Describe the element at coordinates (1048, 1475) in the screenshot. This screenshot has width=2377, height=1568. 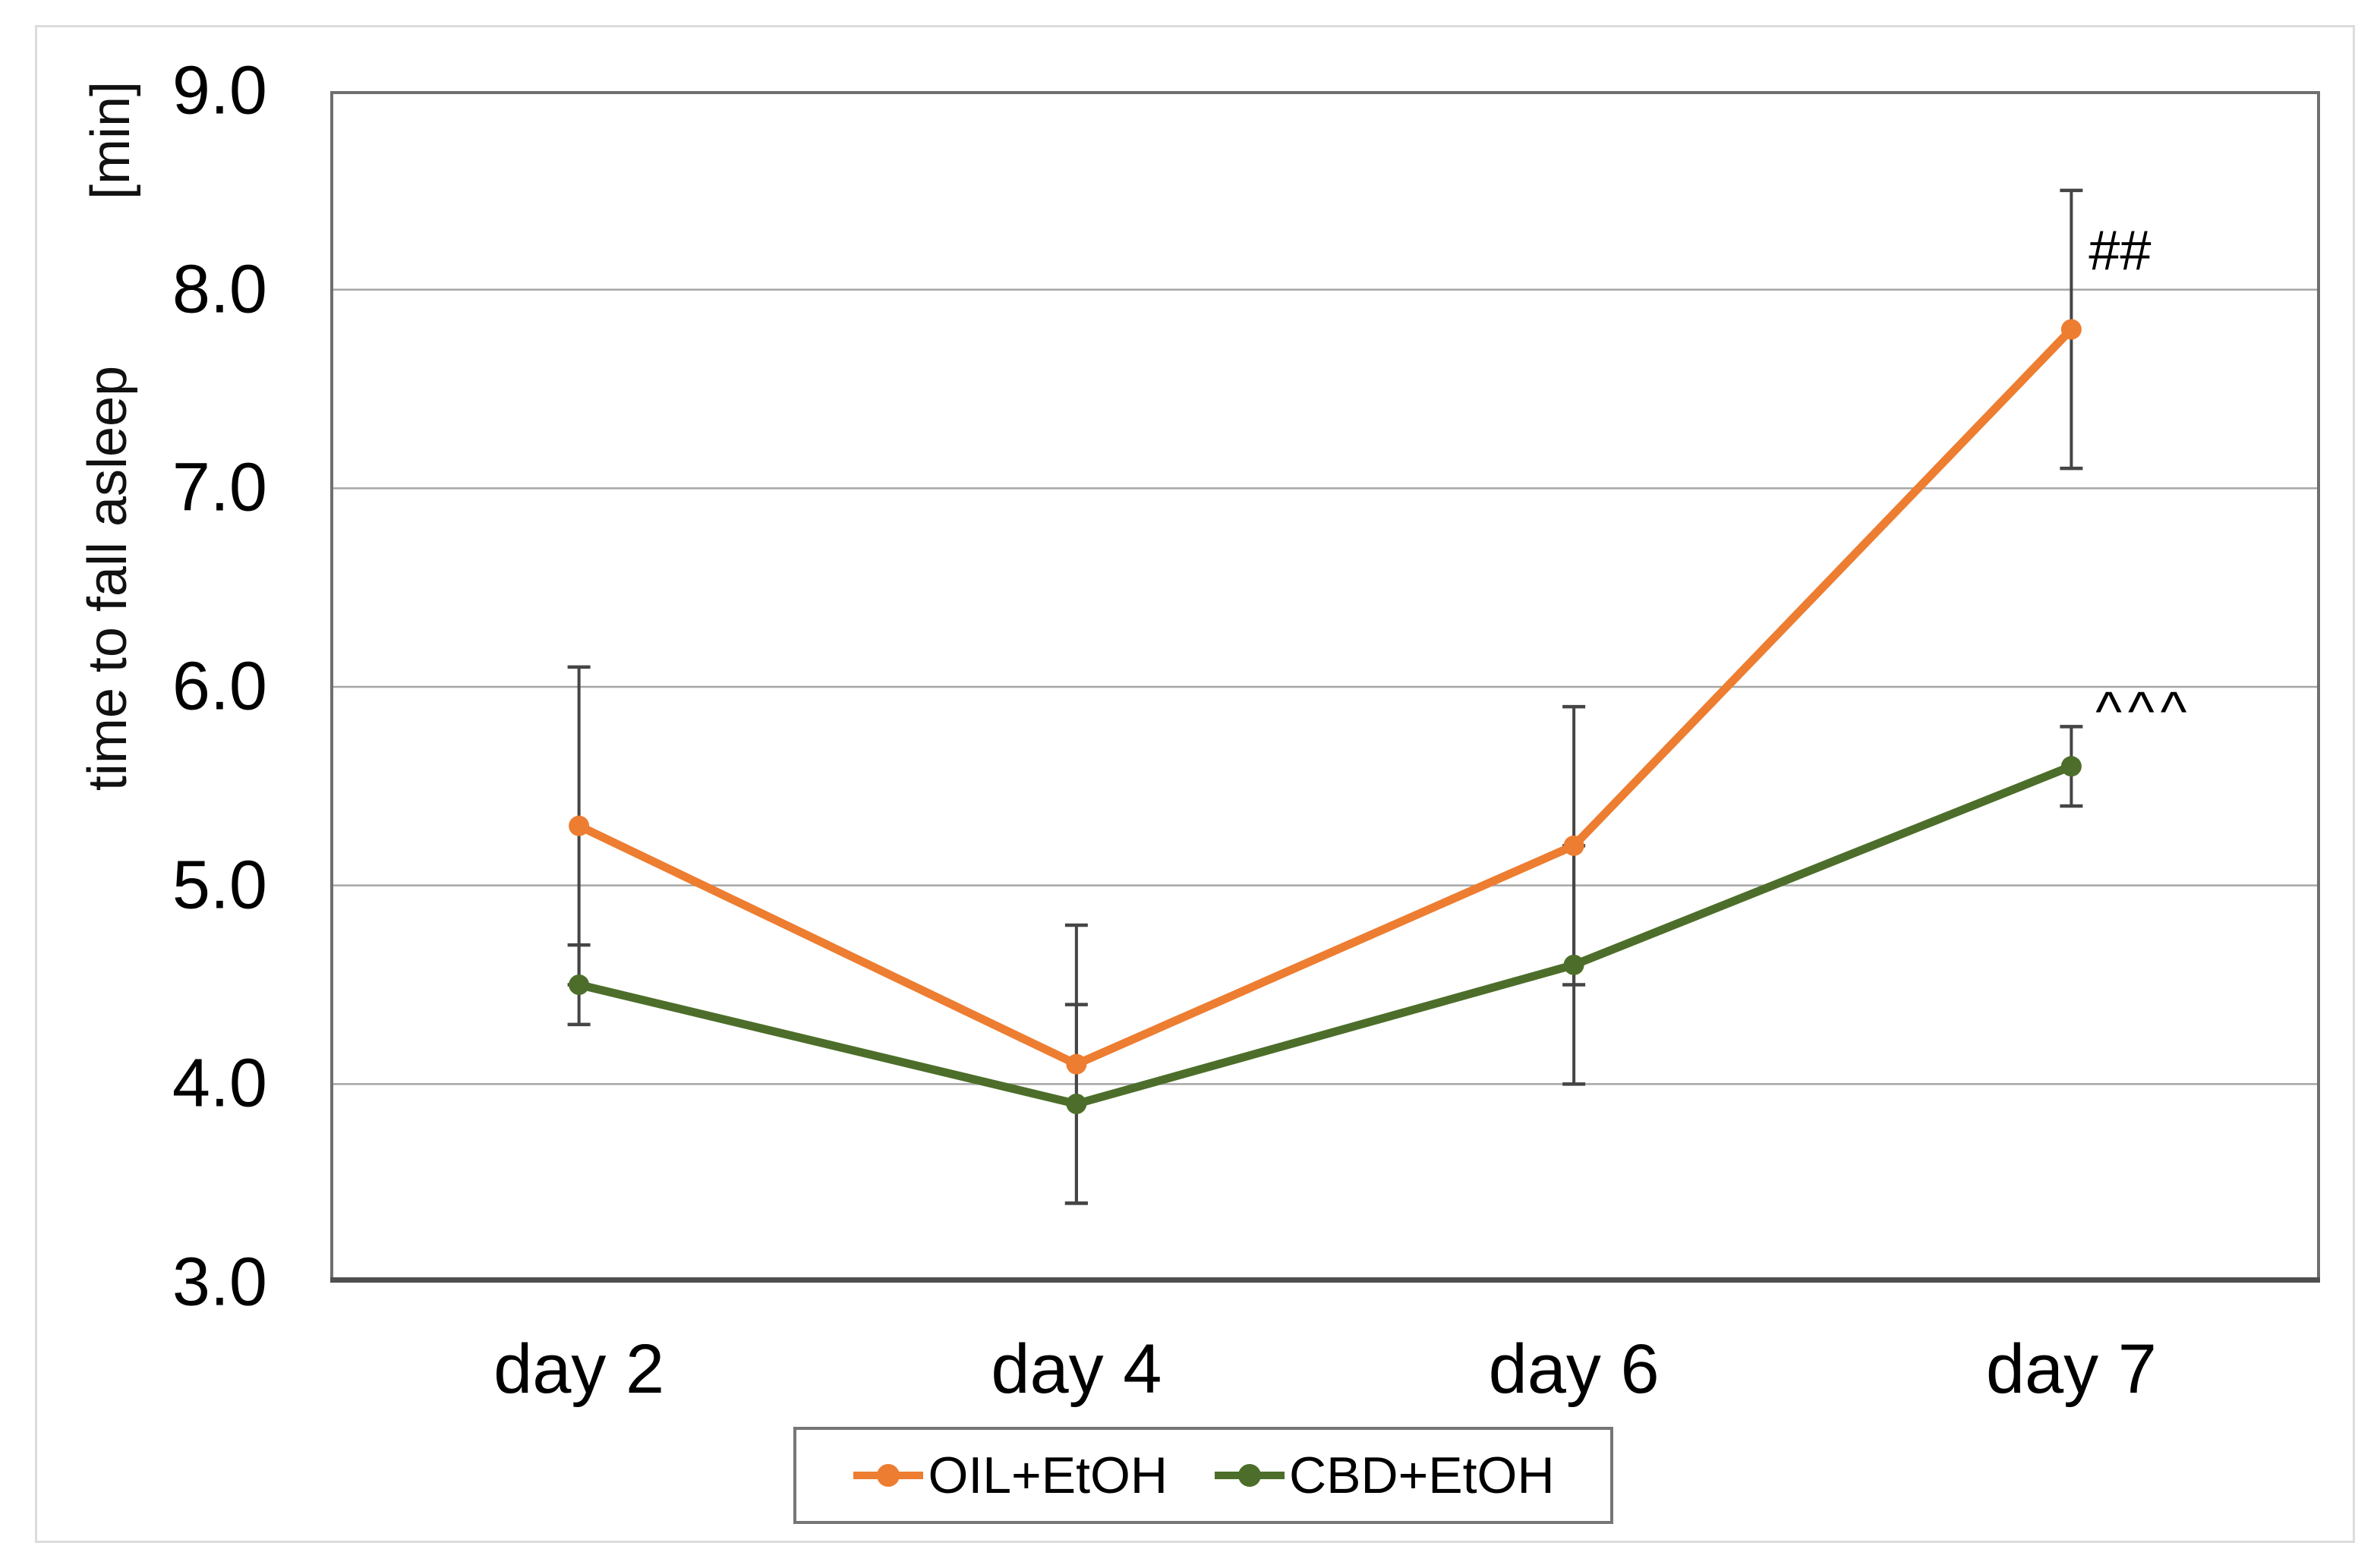
I see `legend-label: OIL+EtOH` at that location.